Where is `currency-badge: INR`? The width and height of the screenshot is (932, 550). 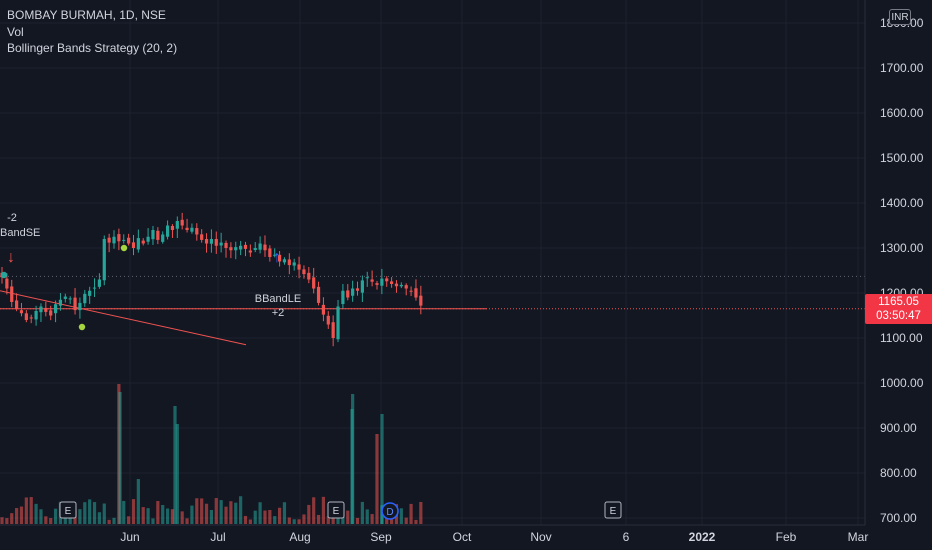
currency-badge: INR is located at coordinates (900, 17).